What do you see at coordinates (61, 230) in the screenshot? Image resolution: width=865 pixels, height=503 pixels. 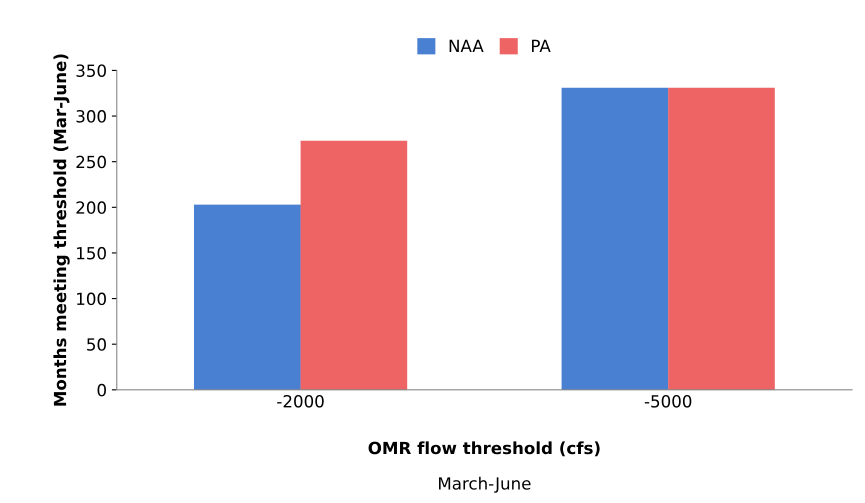 I see `y-axis-title: Months meeting threshold (Mar-June)` at bounding box center [61, 230].